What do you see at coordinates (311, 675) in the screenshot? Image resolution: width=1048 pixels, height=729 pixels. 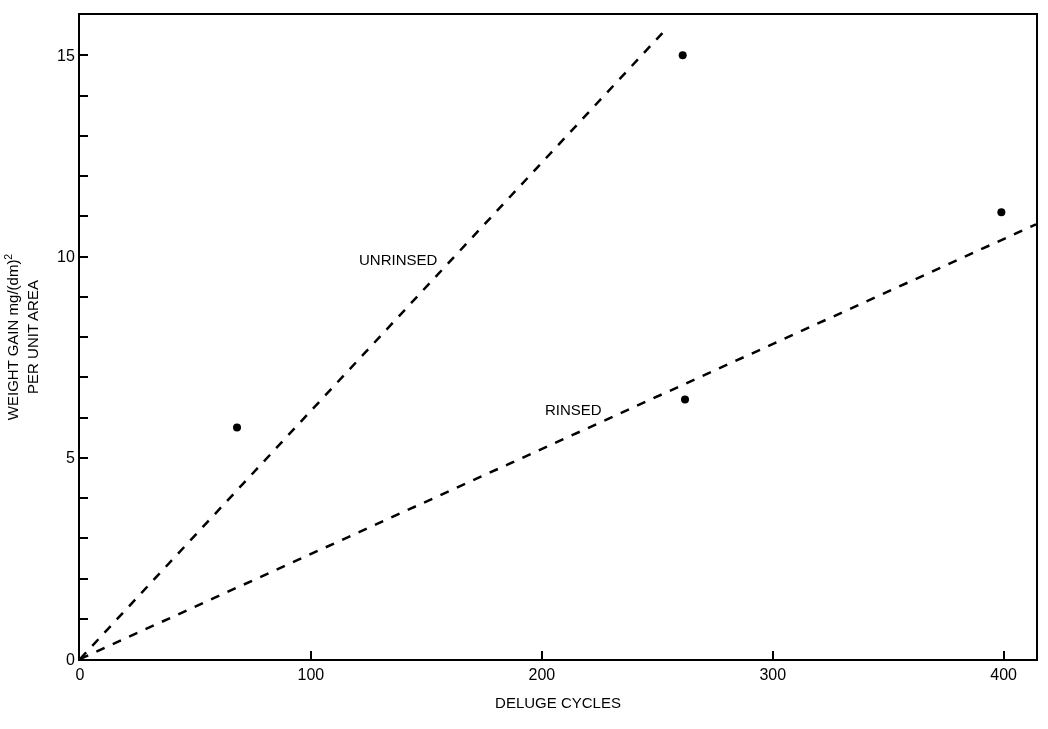 I see `x-tick-label: 100` at bounding box center [311, 675].